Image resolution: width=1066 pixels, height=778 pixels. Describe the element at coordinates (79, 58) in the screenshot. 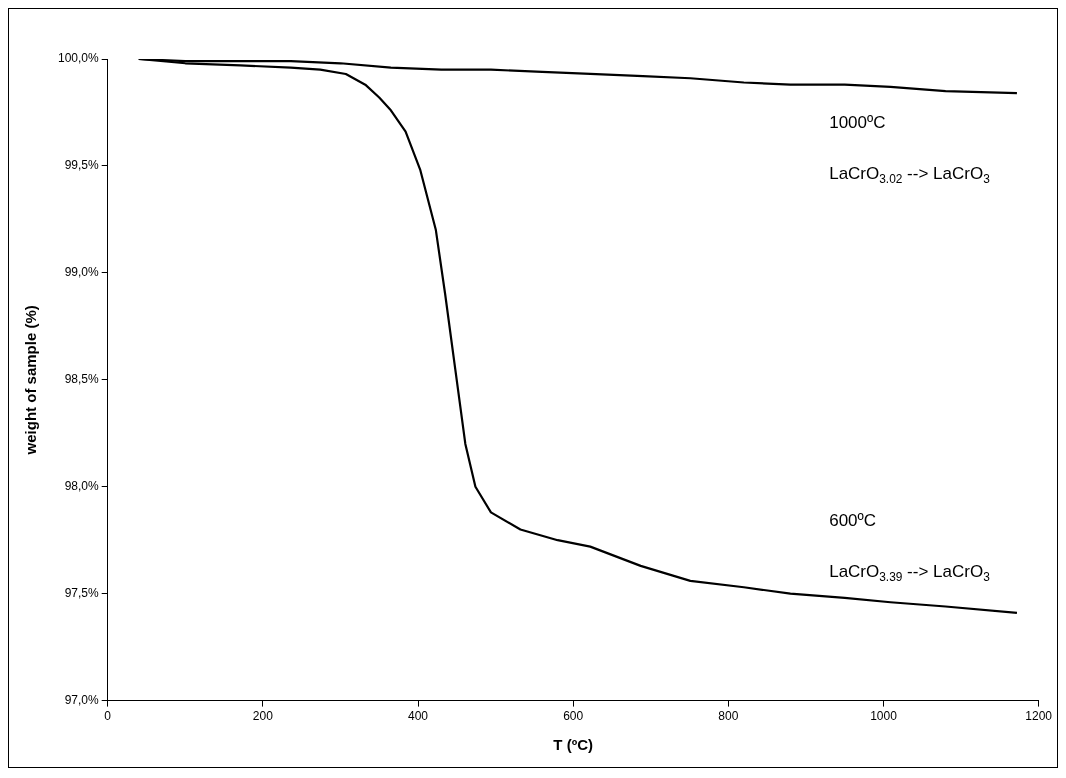

I see `y-tick-label: 100,0%` at that location.